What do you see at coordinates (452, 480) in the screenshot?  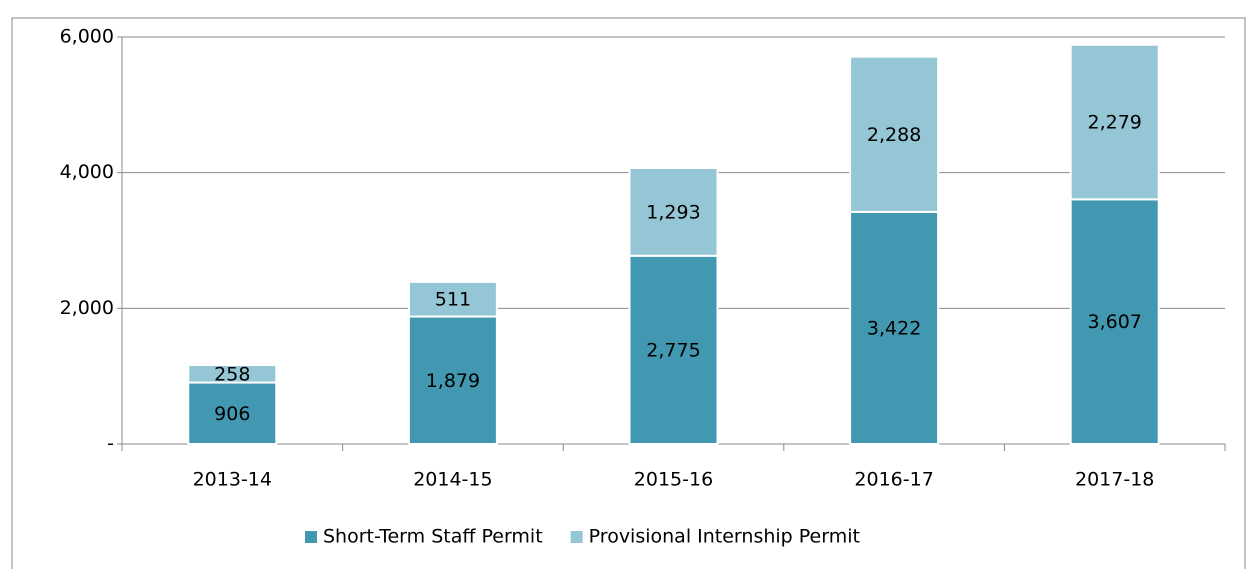 I see `x-tick-label: 2014-15` at bounding box center [452, 480].